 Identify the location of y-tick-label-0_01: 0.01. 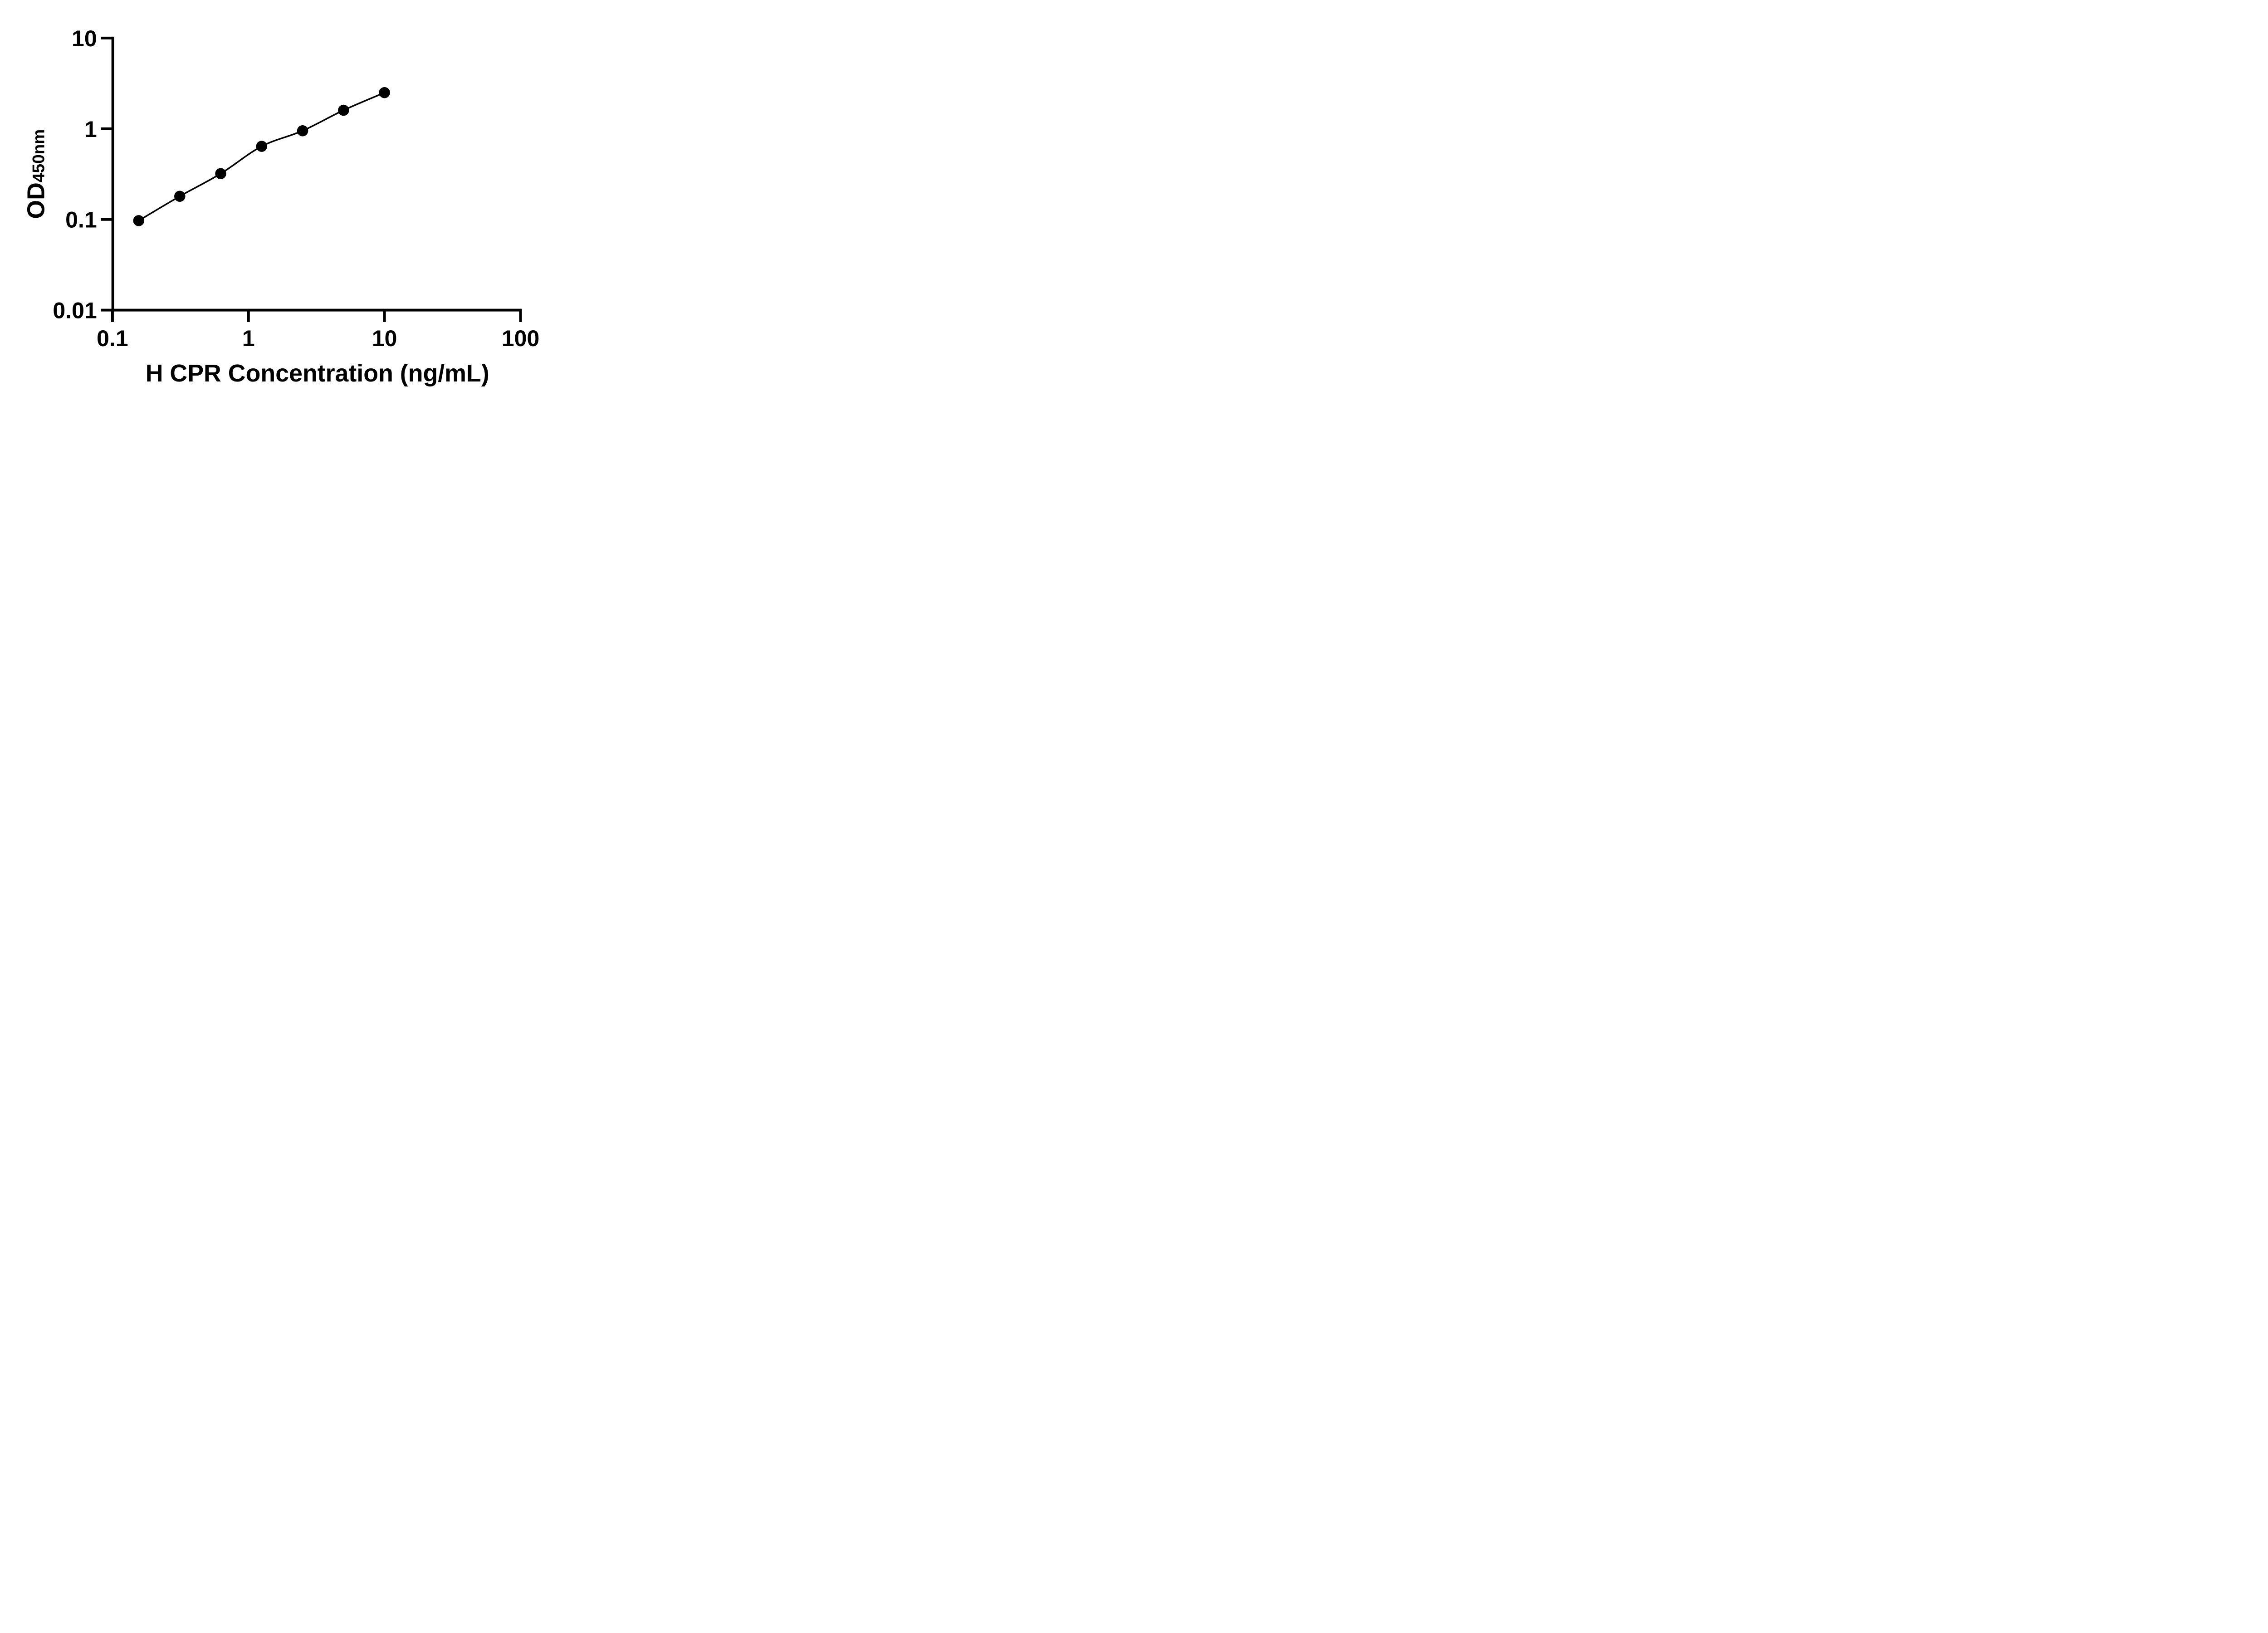
(75, 310).